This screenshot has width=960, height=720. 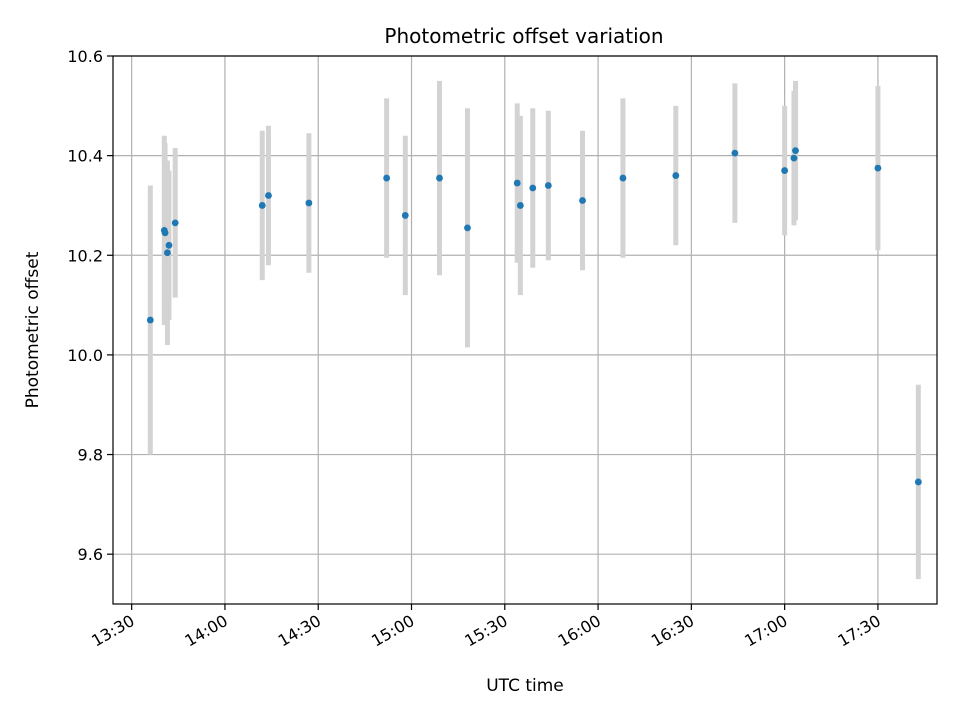 I want to click on x-tick-label: 15:00, so click(x=392, y=631).